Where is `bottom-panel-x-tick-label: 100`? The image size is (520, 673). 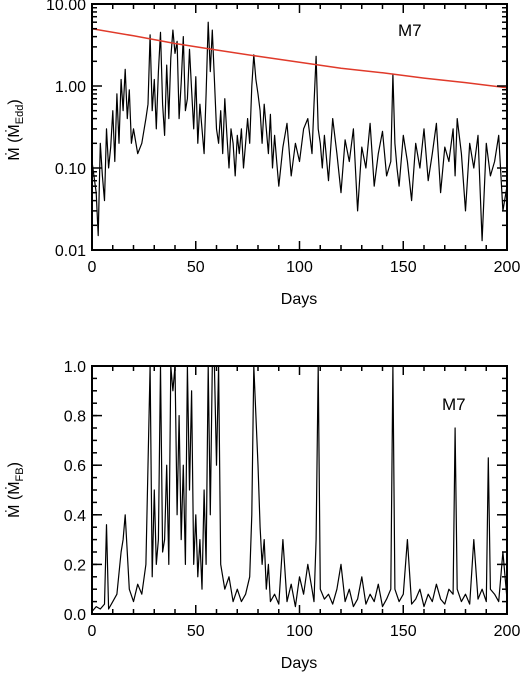 bottom-panel-x-tick-label: 100 is located at coordinates (299, 631).